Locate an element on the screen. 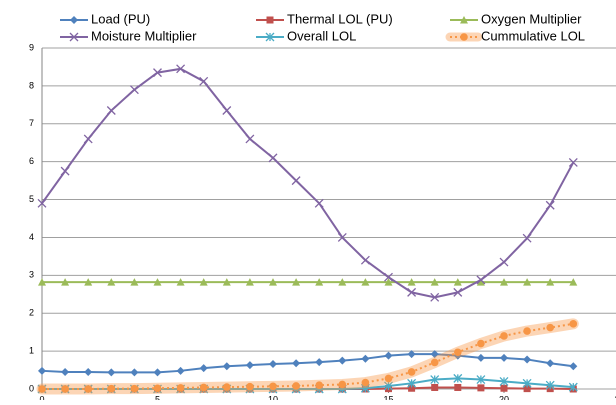 The image size is (616, 405). x-tick-label: 0 is located at coordinates (41, 397).